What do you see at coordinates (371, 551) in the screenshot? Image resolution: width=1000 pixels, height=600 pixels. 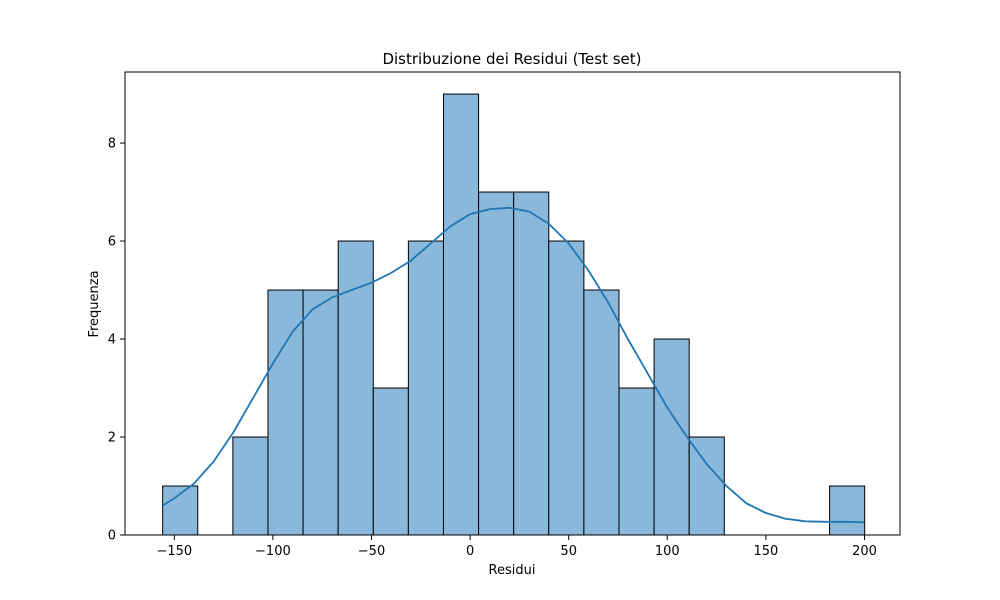 I see `x-tick-label: −50` at bounding box center [371, 551].